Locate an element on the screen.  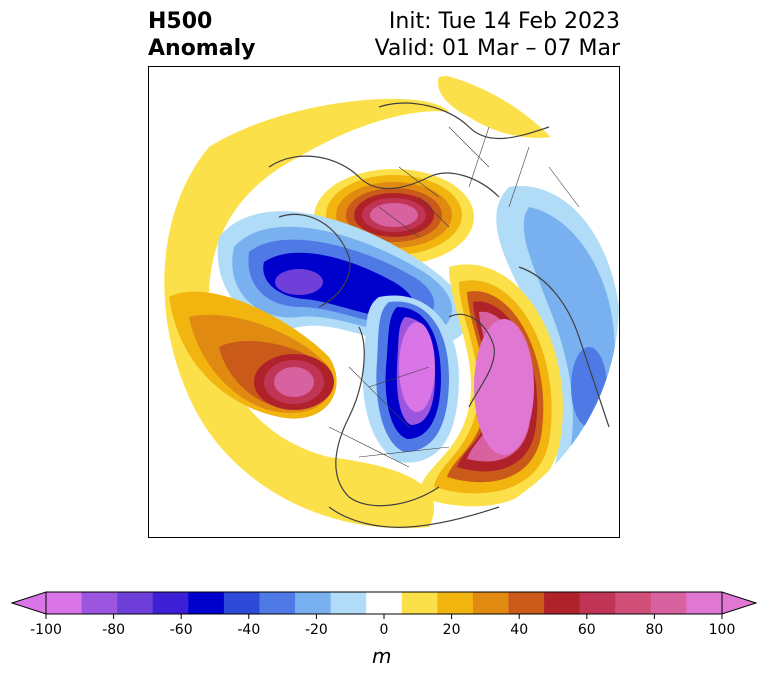
colorbar-tick-label: 80 is located at coordinates (654, 630).